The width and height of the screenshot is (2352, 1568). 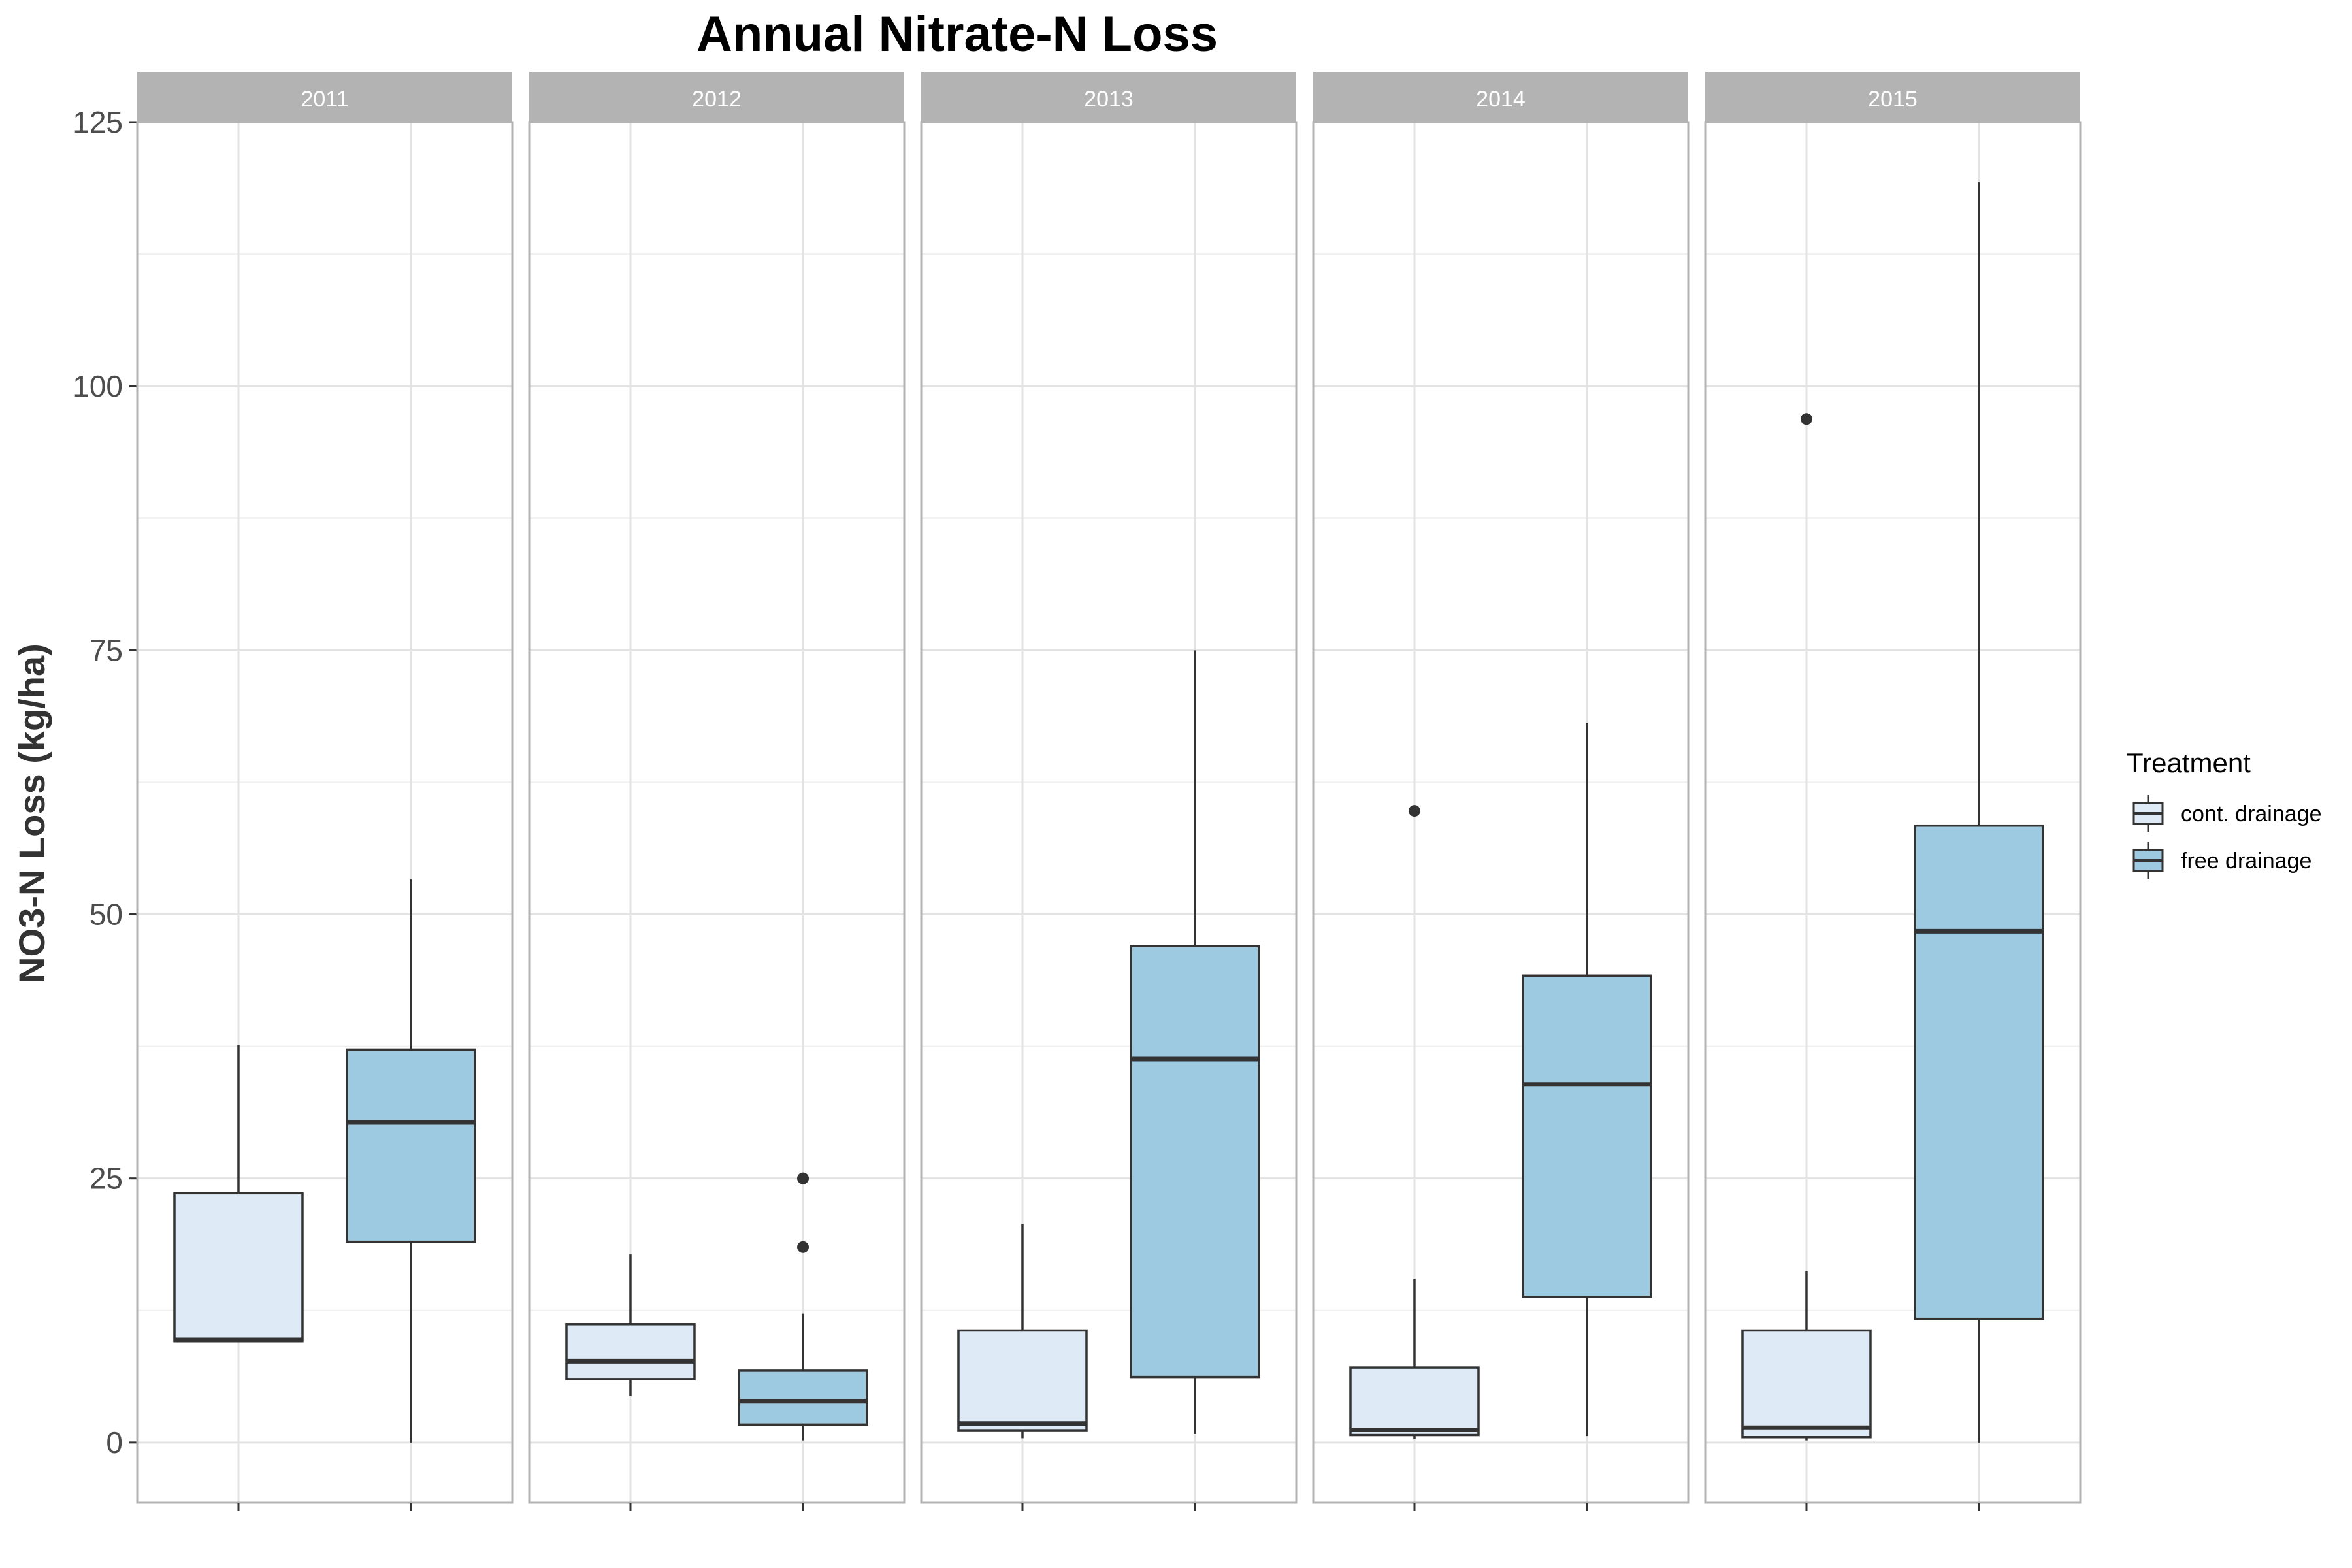 What do you see at coordinates (106, 1179) in the screenshot?
I see `y-tick-label: 25` at bounding box center [106, 1179].